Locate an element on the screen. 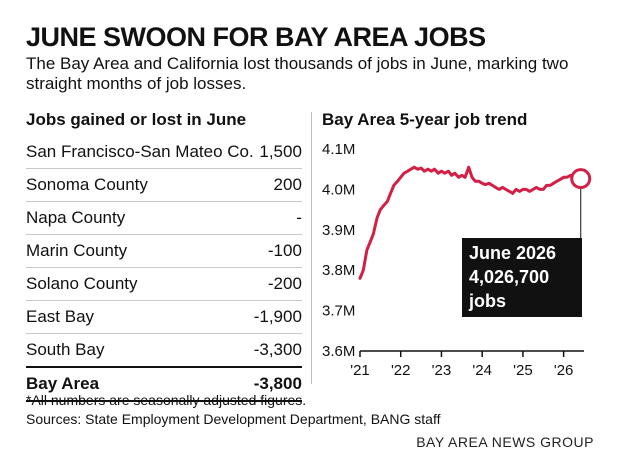 The image size is (620, 472). total-value: -3,800 is located at coordinates (277, 384).